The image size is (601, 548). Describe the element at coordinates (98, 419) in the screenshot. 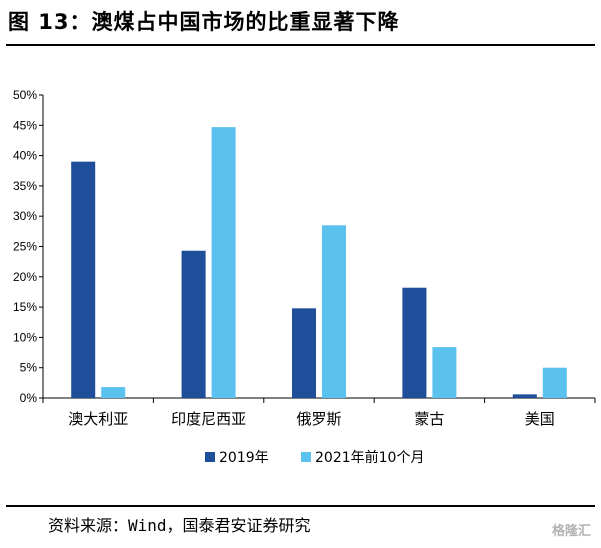

I see `category-label: 澳大利亚` at that location.